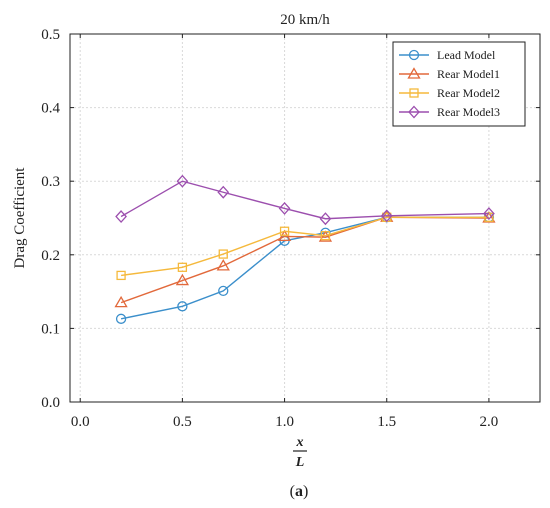 The height and width of the screenshot is (508, 550). What do you see at coordinates (468, 112) in the screenshot?
I see `legend-label: Rear Model3` at bounding box center [468, 112].